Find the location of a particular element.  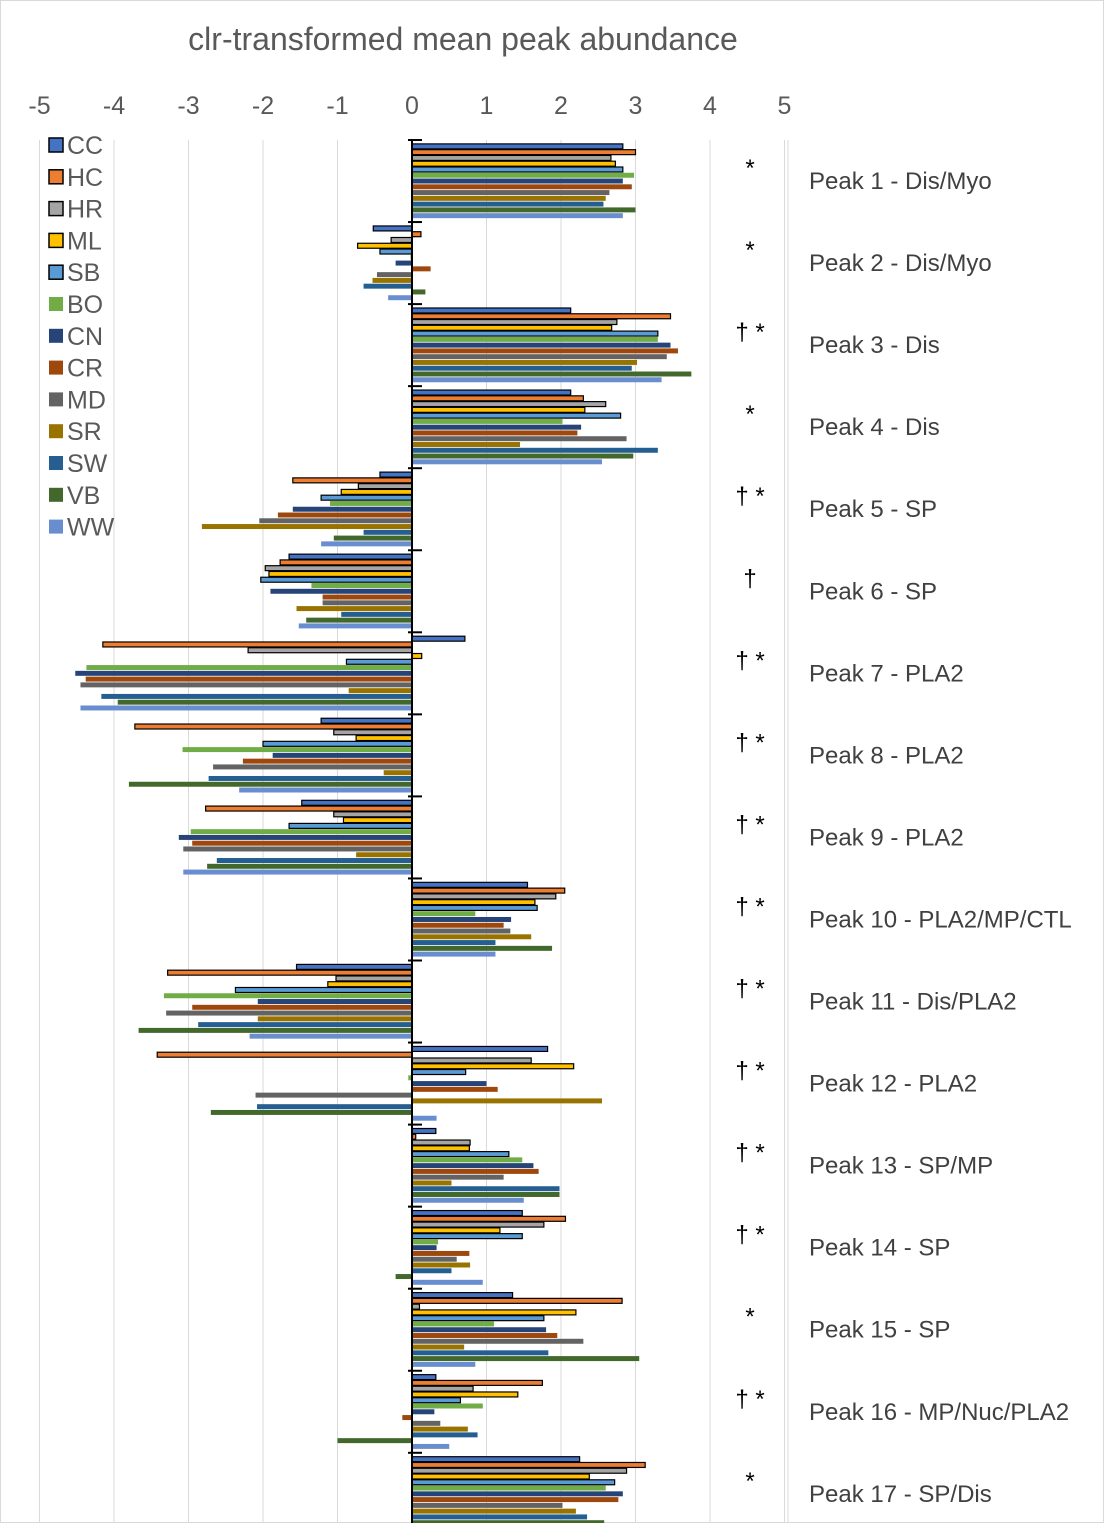

x-tick-label: 0 is located at coordinates (412, 106).